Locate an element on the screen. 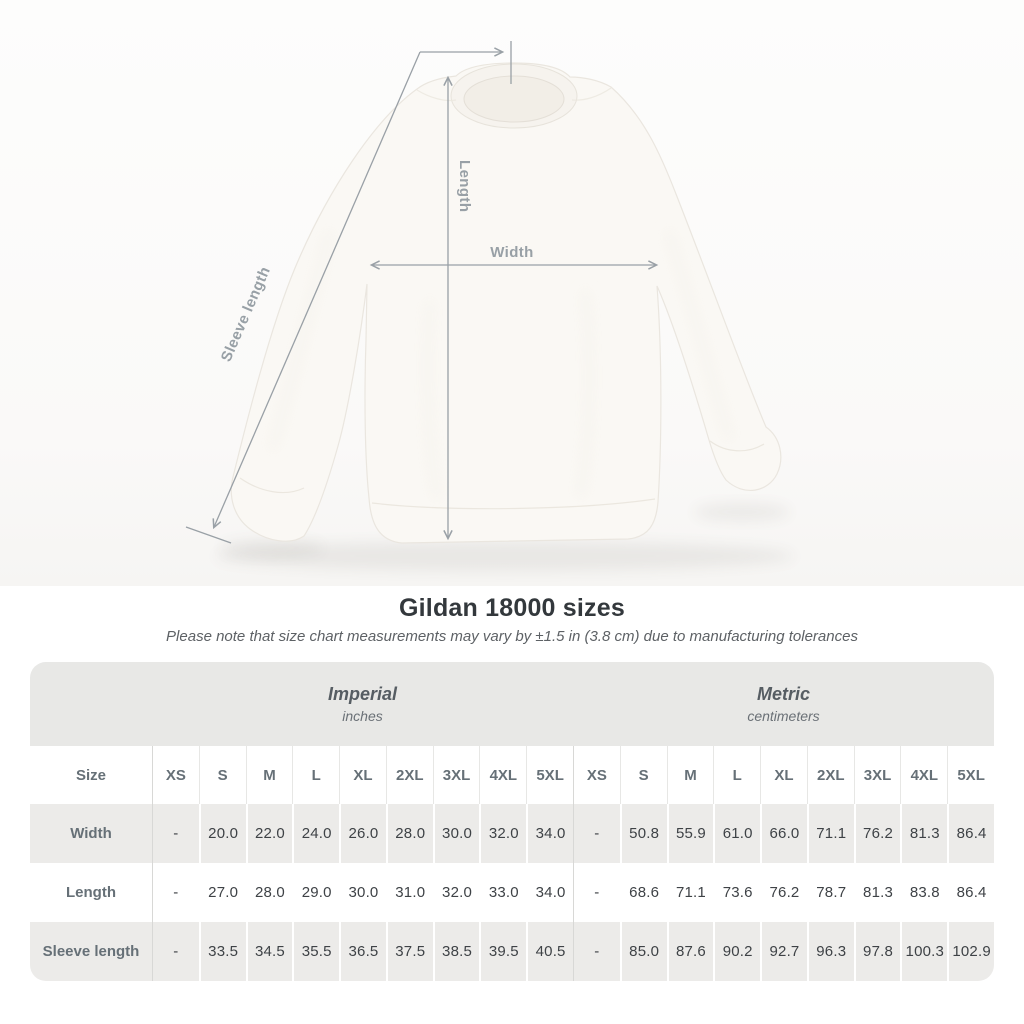  size-header-imperial-xl: XL is located at coordinates (362, 775).